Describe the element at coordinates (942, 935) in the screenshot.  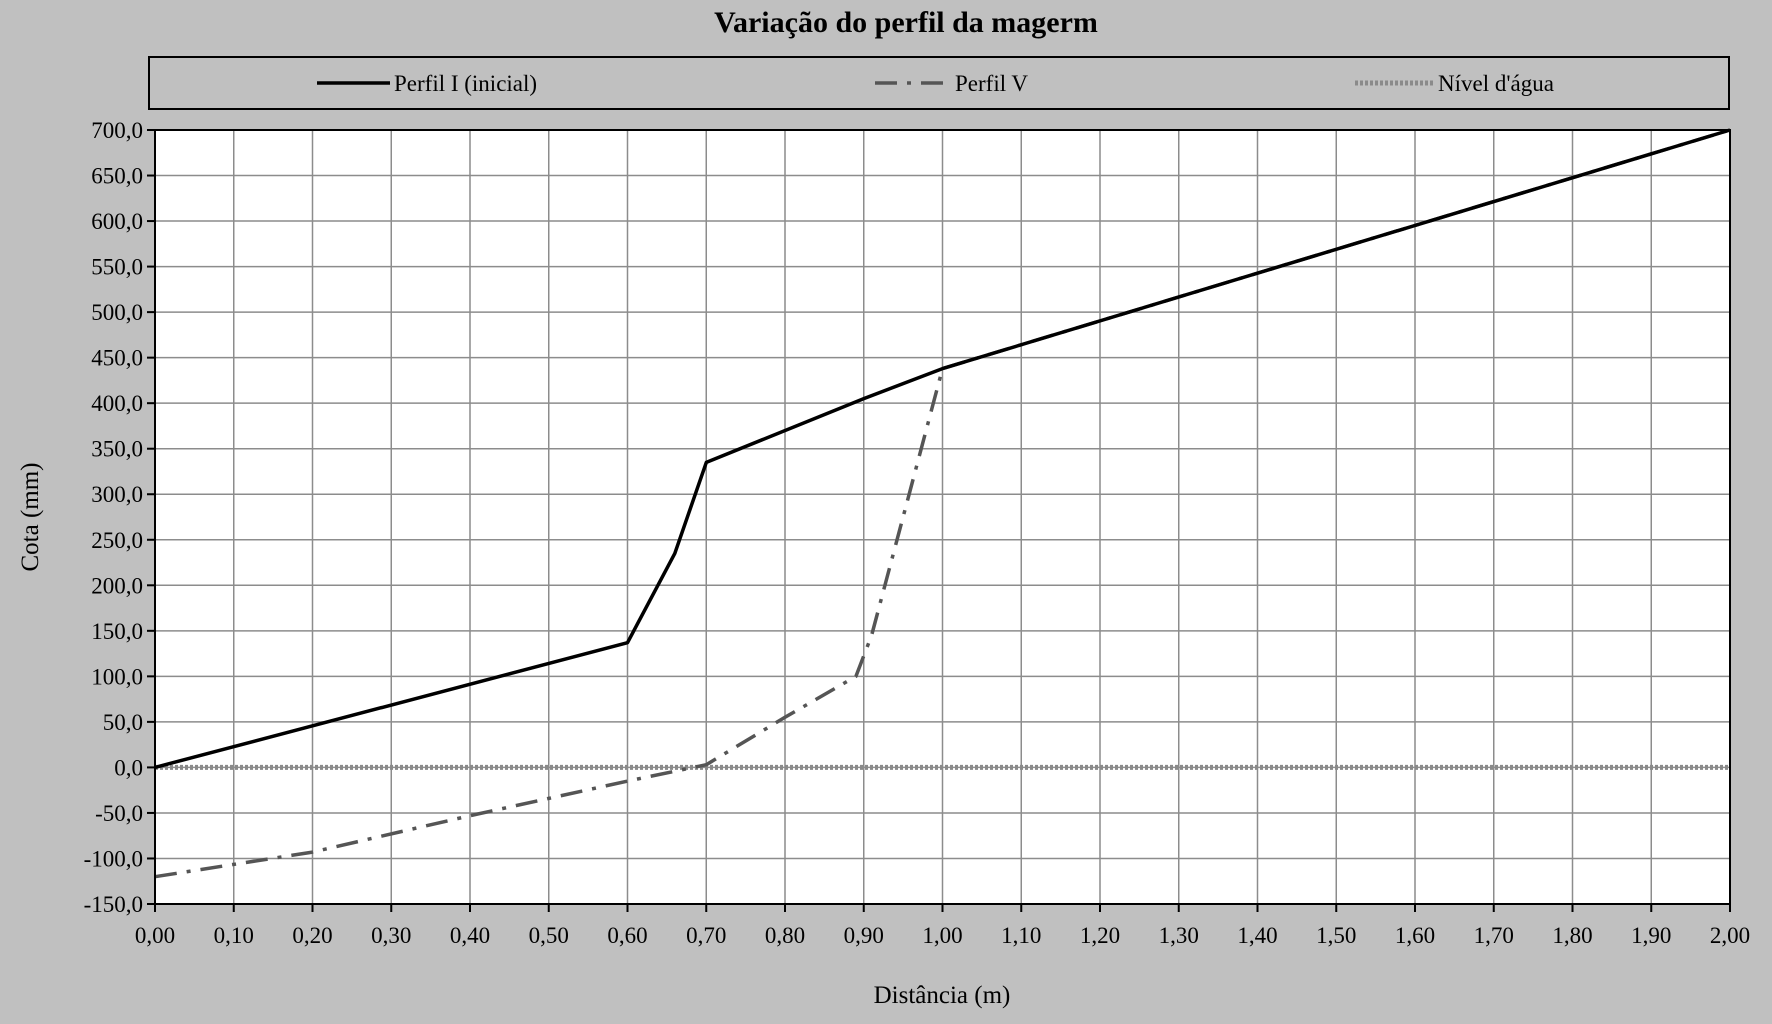
I see `x-tick-label: 1,00` at that location.